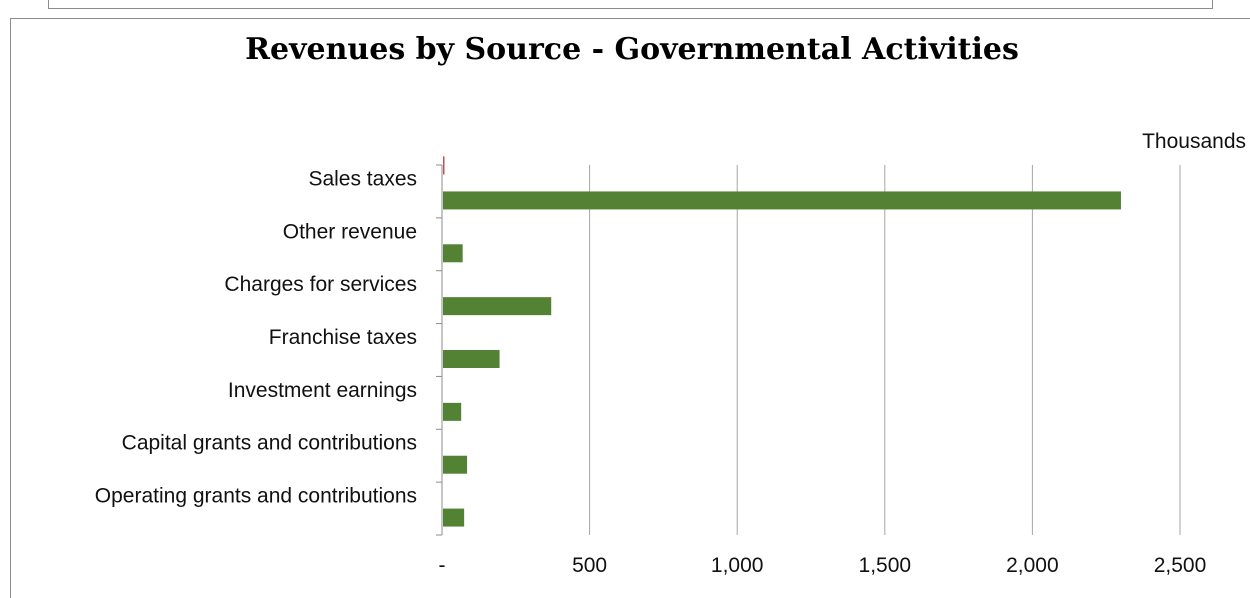 Image resolution: width=1250 pixels, height=598 pixels. What do you see at coordinates (362, 178) in the screenshot?
I see `category-label: Sales taxes` at bounding box center [362, 178].